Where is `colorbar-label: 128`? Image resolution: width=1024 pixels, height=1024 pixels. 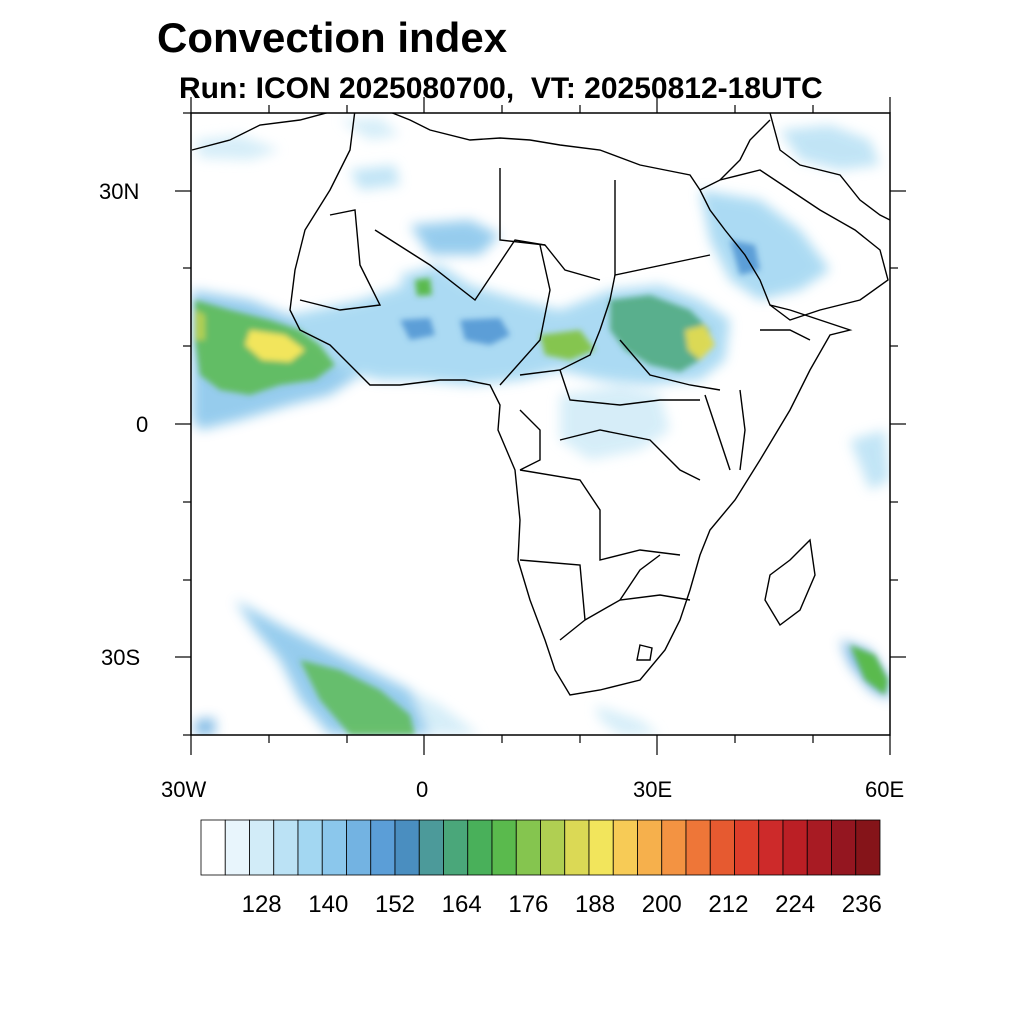 colorbar-label: 128 is located at coordinates (262, 904).